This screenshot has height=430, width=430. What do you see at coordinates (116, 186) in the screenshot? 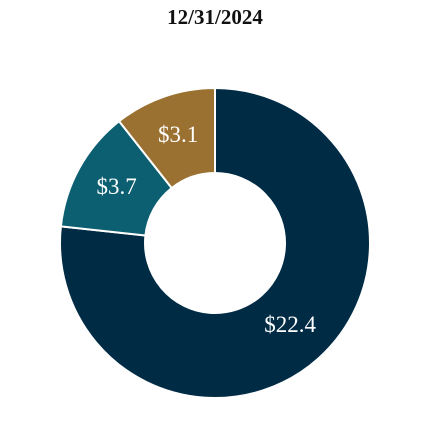
I see `data-label: $3.7` at bounding box center [116, 186].